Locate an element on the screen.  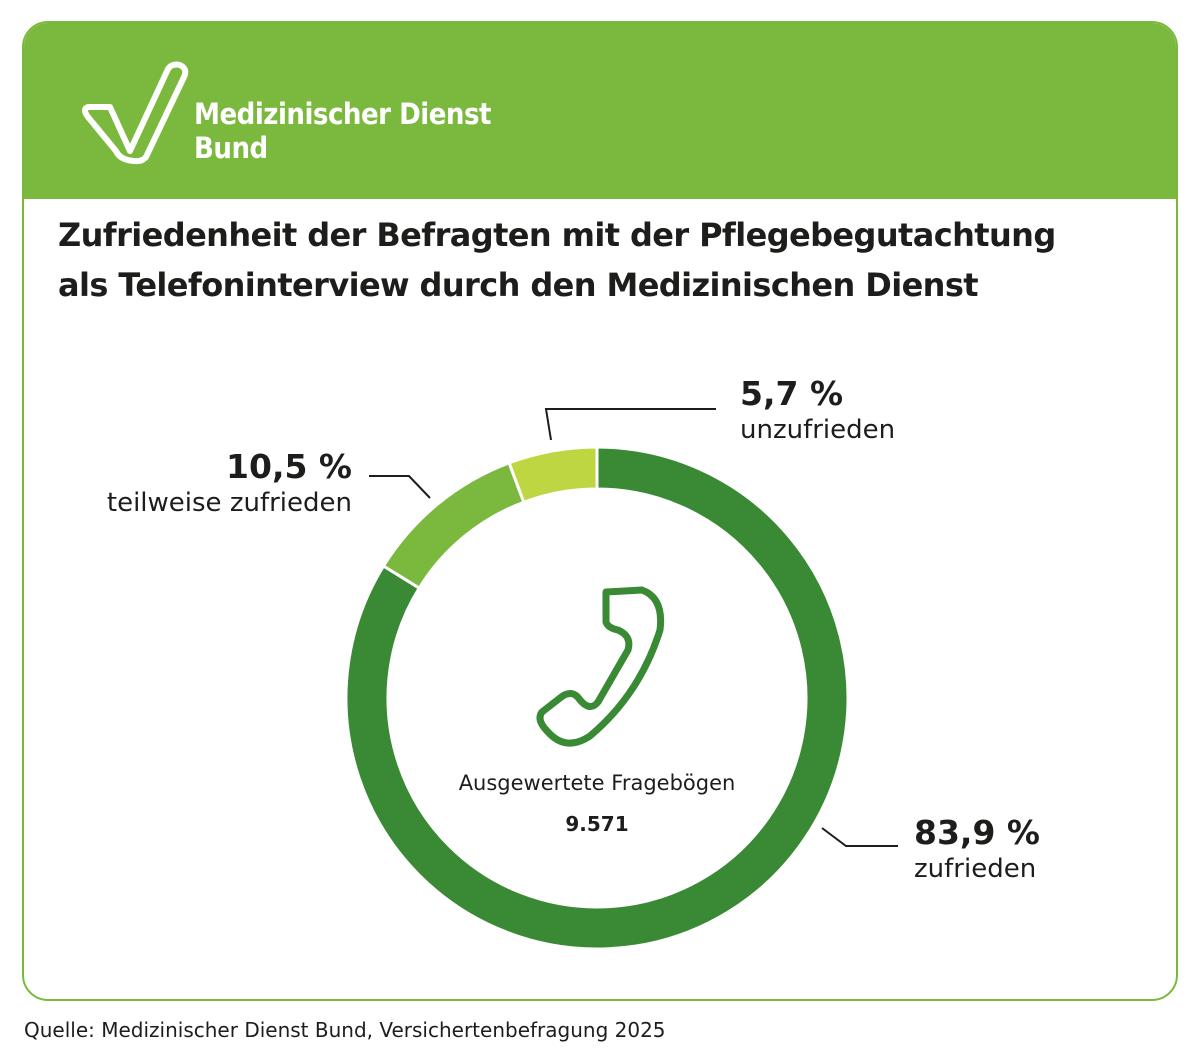
center-value: 9.571 is located at coordinates (597, 824).